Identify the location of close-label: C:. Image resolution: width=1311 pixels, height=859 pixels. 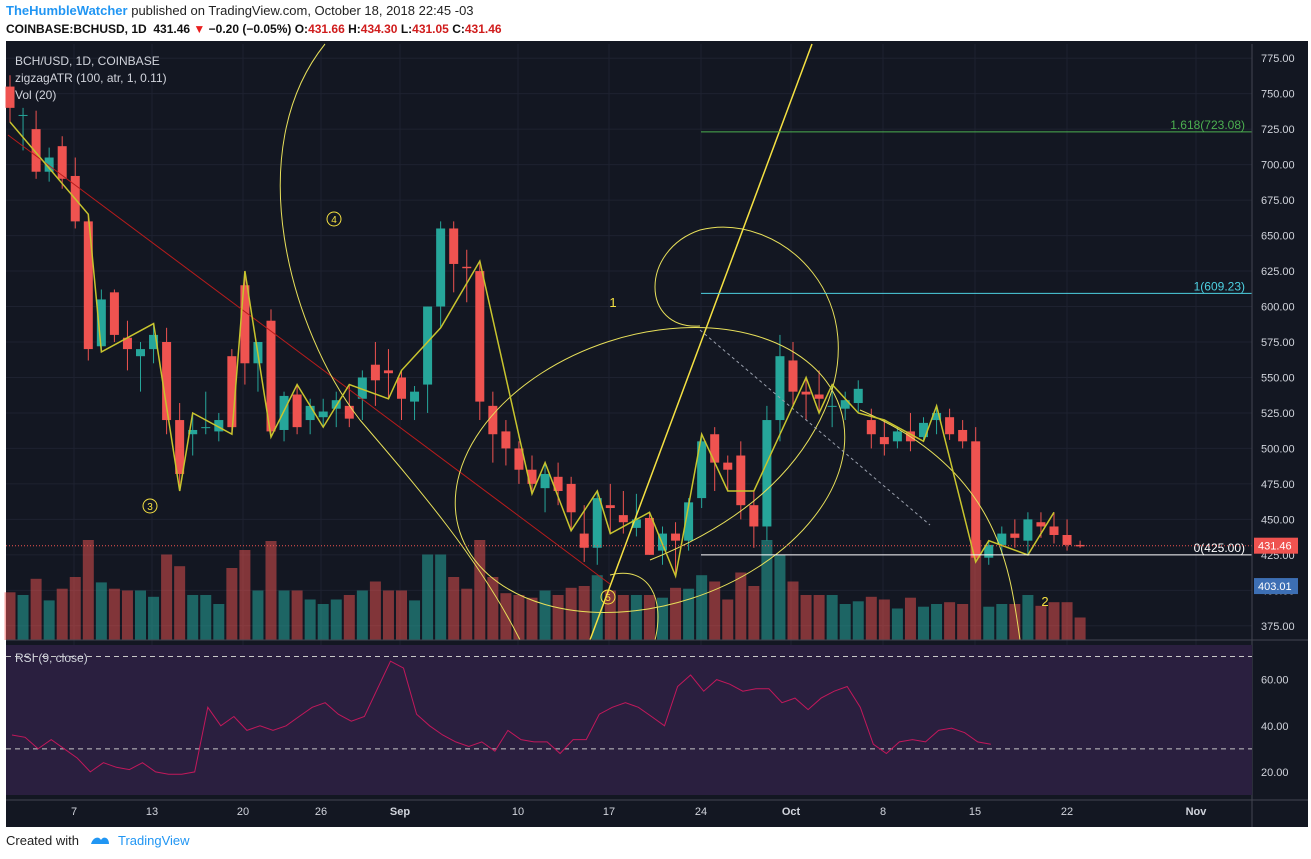
(458, 29).